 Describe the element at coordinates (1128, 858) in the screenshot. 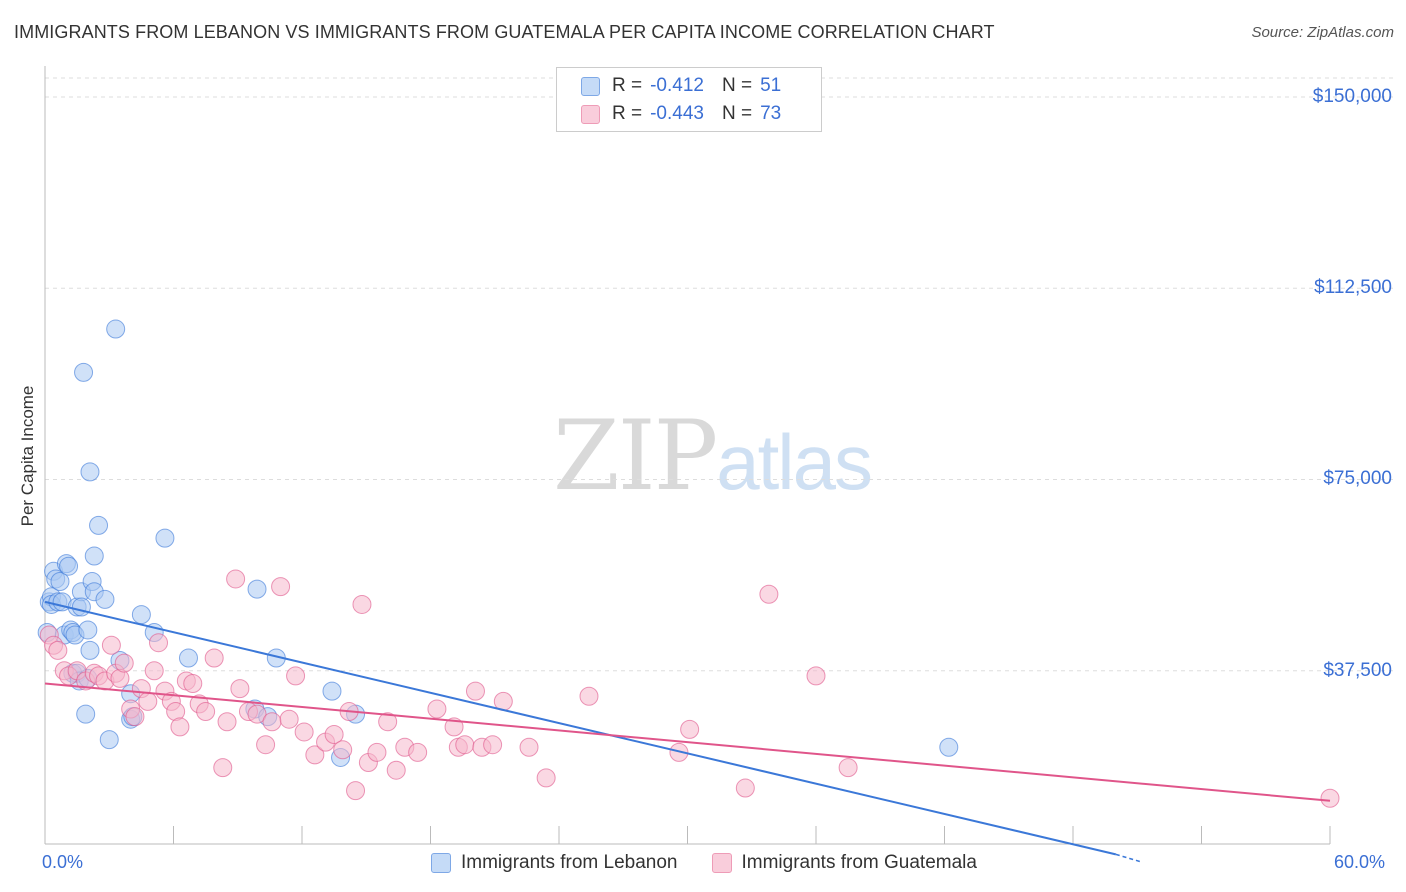

I see `trendline-lebanon-extension` at that location.